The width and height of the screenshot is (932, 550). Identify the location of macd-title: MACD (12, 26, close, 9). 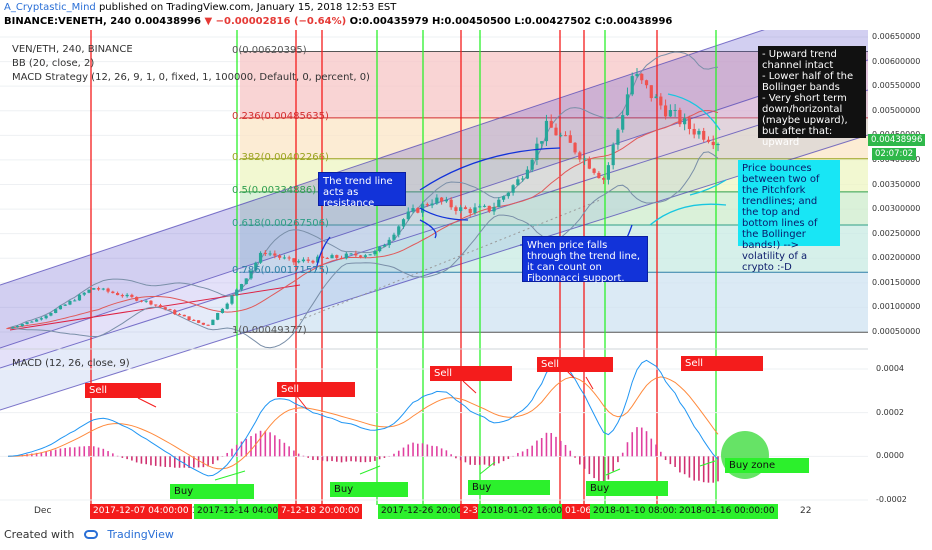
(71, 363).